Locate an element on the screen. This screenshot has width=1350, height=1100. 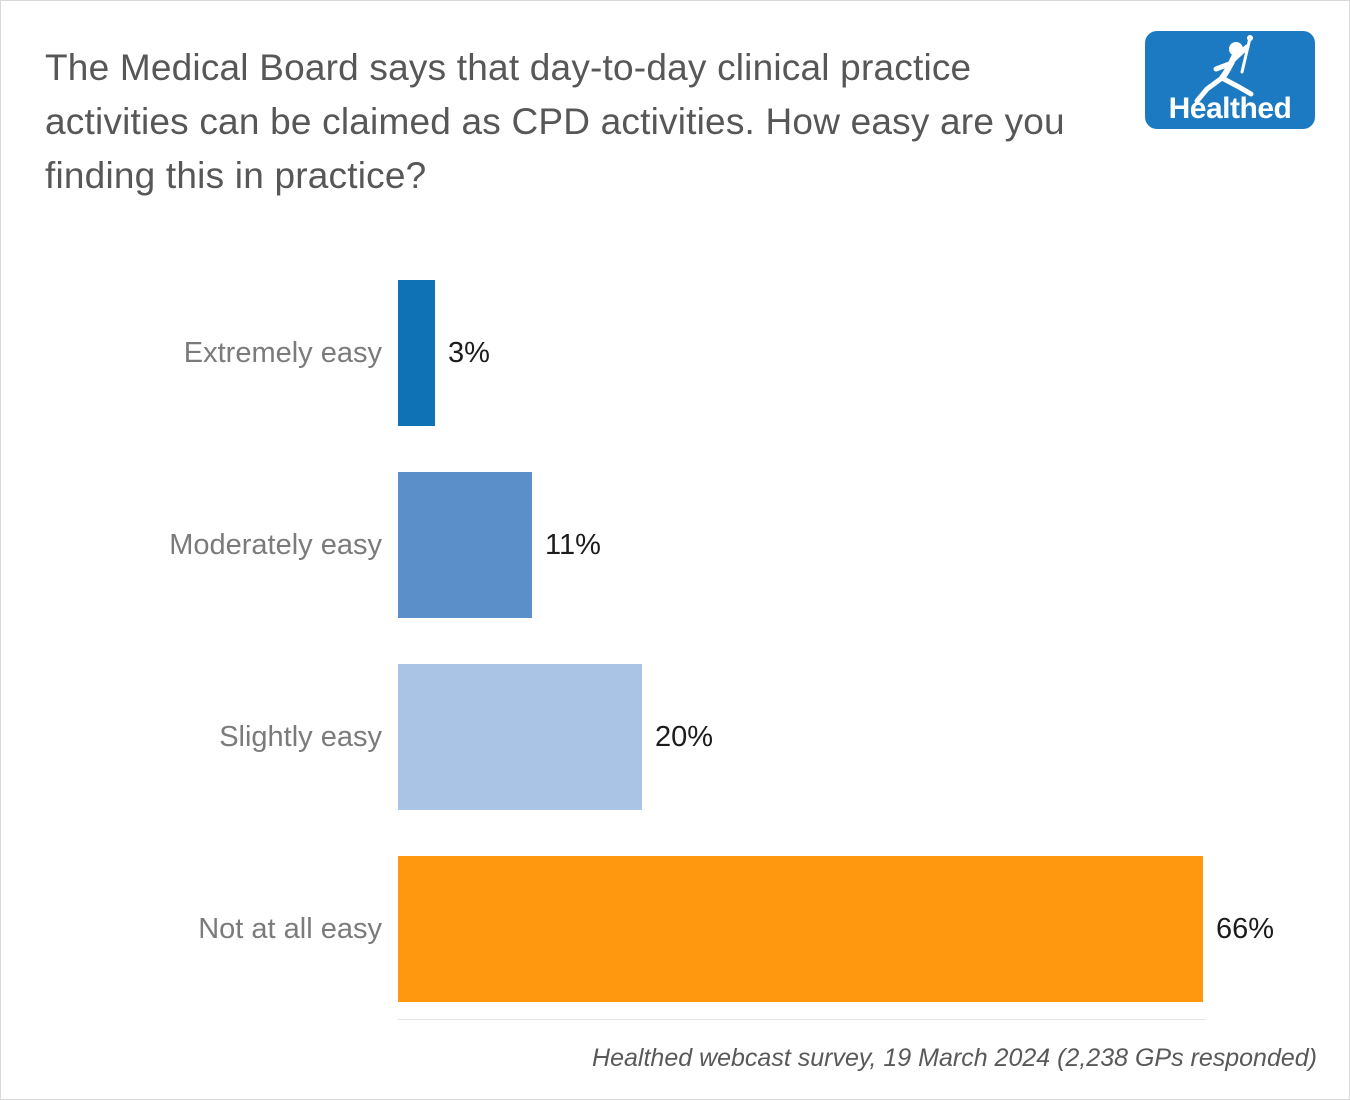
bar-track: 66% is located at coordinates (858, 929).